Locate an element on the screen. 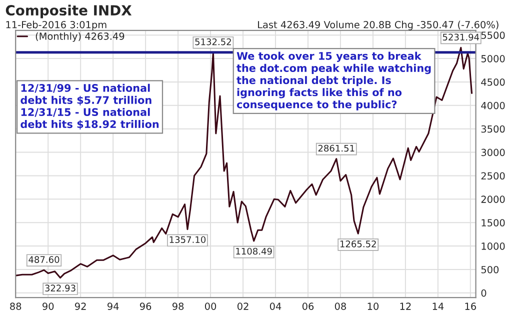  chart-subtitle: 11-Feb-2016 3:01pm is located at coordinates (56, 25).